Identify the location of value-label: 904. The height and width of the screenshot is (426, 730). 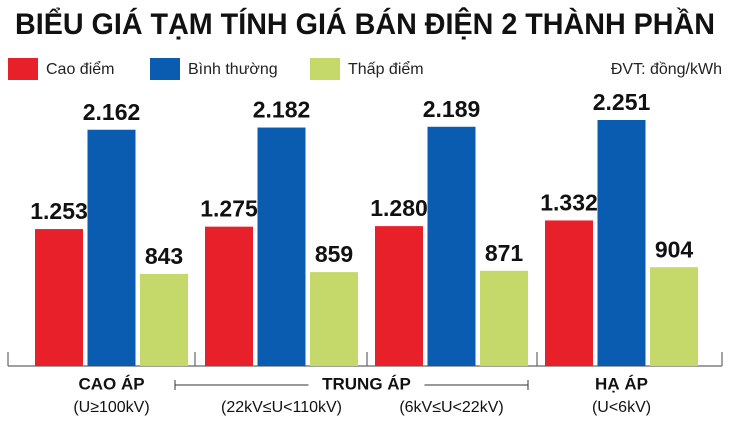
(674, 249).